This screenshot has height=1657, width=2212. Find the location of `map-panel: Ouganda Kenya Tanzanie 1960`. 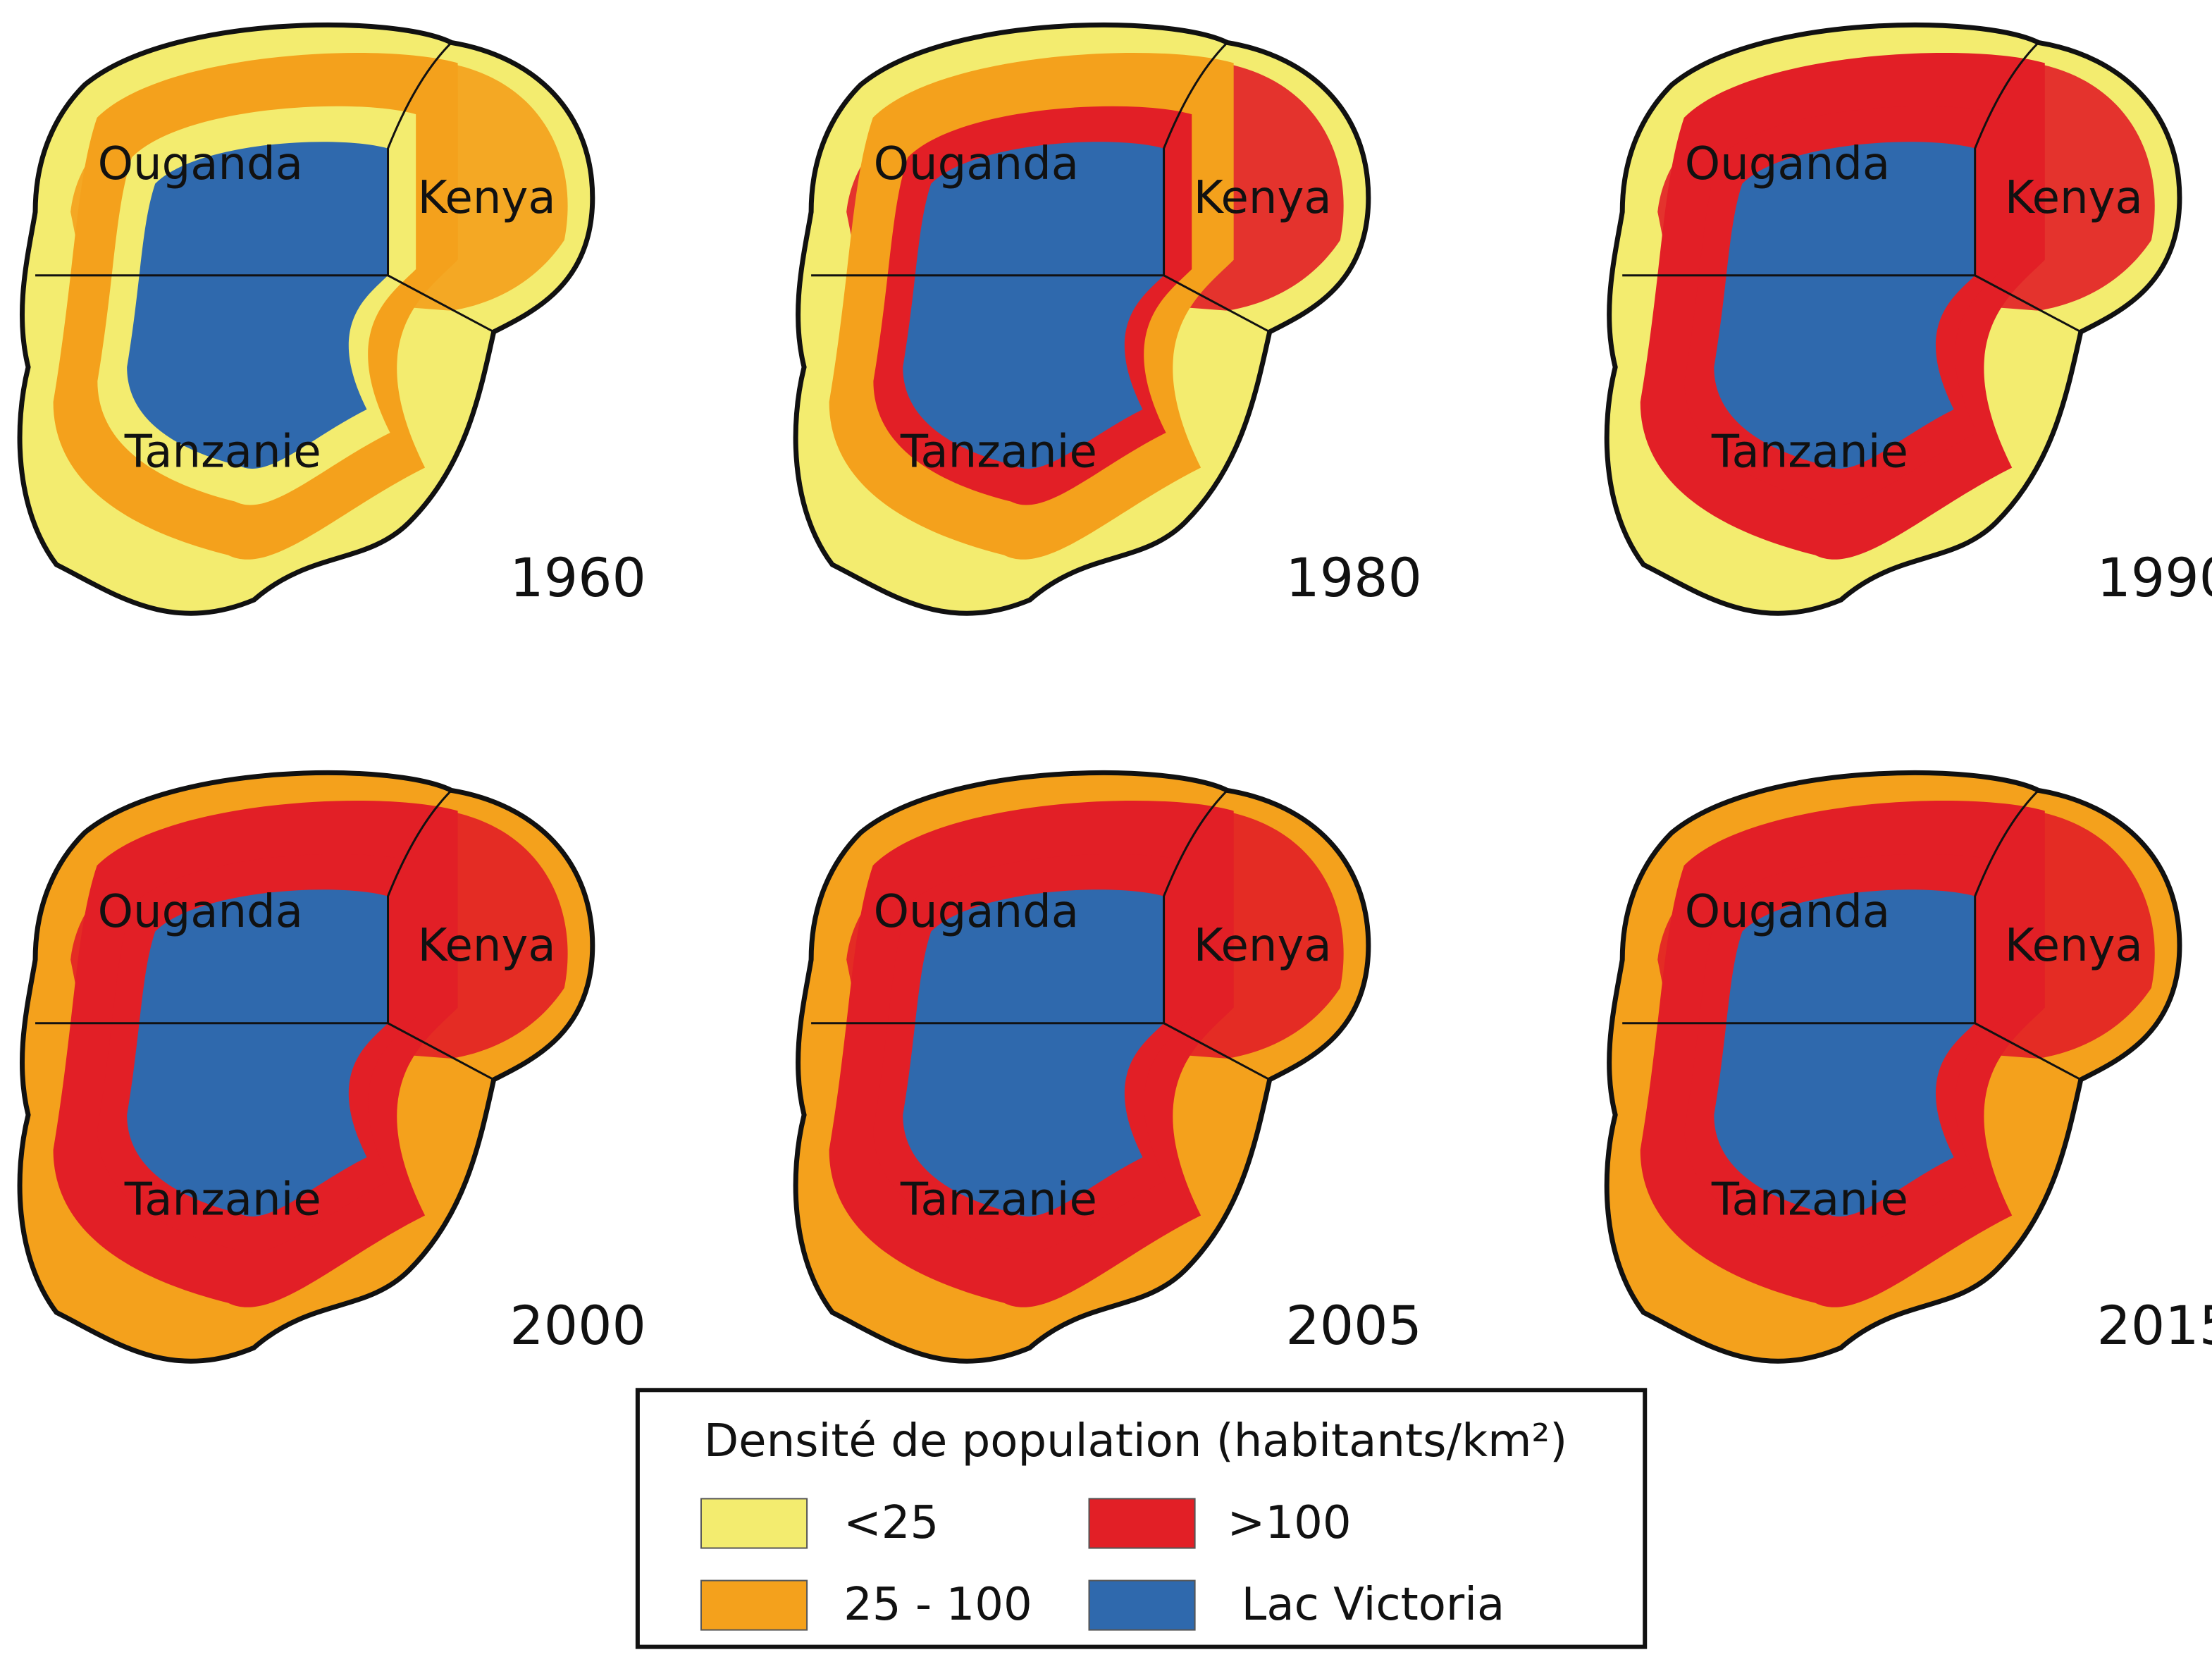

map-panel: Ouganda Kenya Tanzanie 1960 is located at coordinates (331, 319).